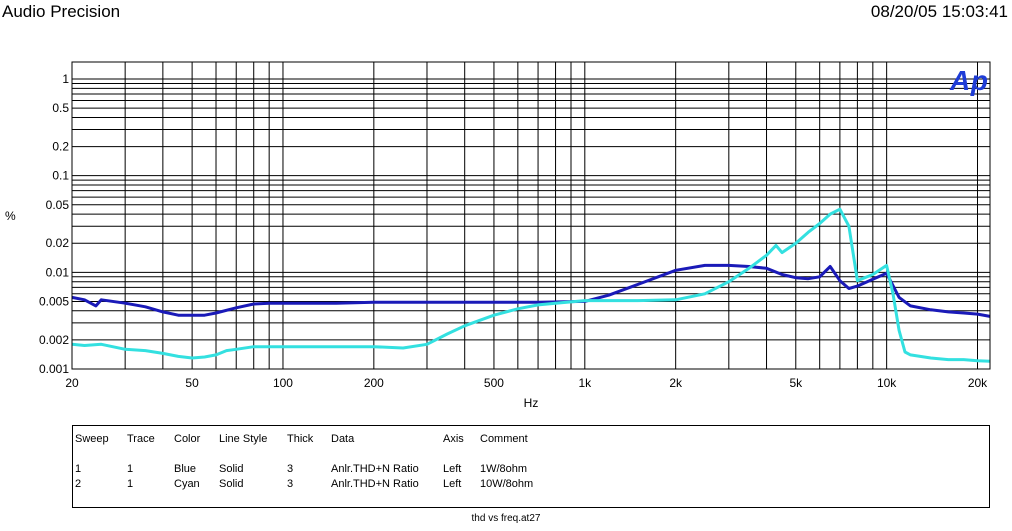  What do you see at coordinates (243, 439) in the screenshot?
I see `legend-header-cell: Line Style` at bounding box center [243, 439].